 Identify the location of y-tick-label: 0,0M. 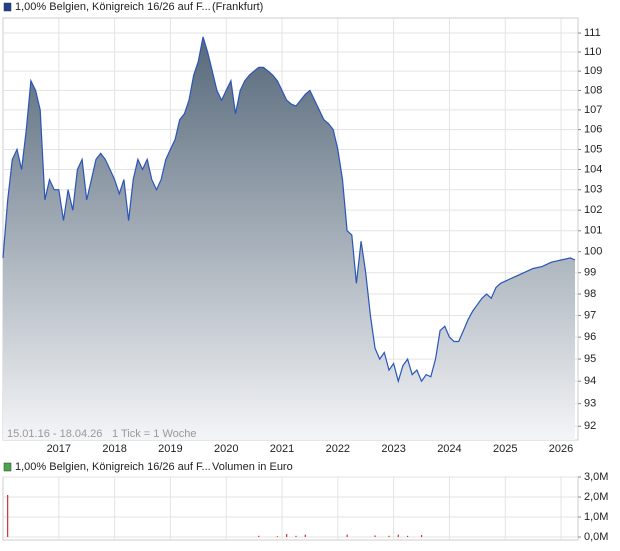
(596, 537).